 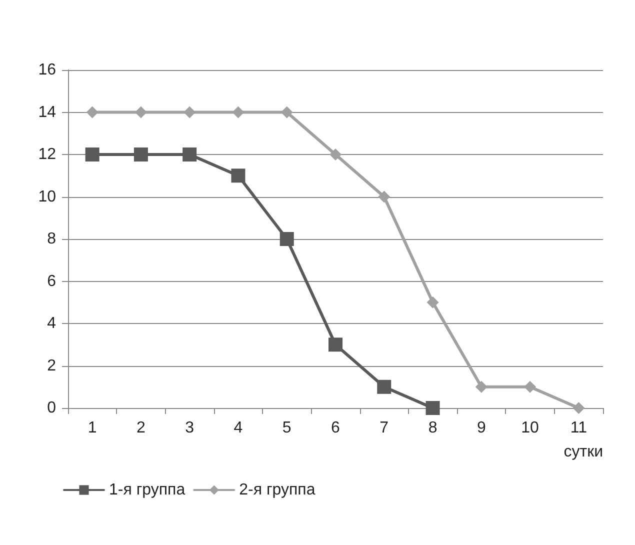 What do you see at coordinates (238, 428) in the screenshot?
I see `x-tick-label: 4` at bounding box center [238, 428].